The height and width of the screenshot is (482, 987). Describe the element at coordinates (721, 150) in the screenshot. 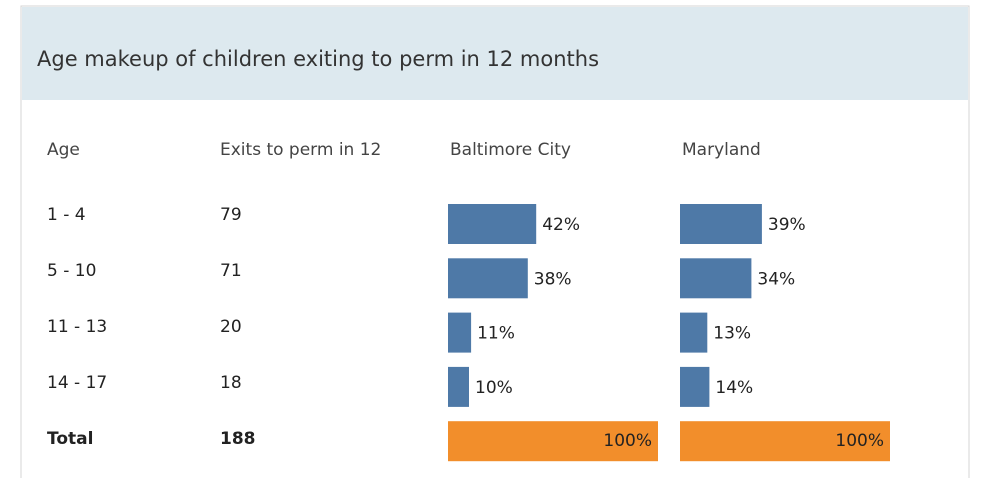

I see `column-header: Maryland` at that location.